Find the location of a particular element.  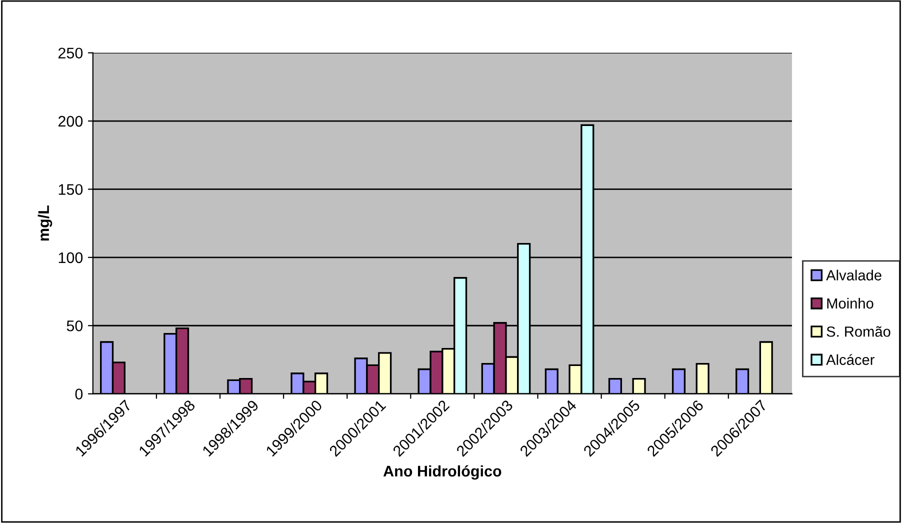

y-tick-label: 0 is located at coordinates (79, 394).